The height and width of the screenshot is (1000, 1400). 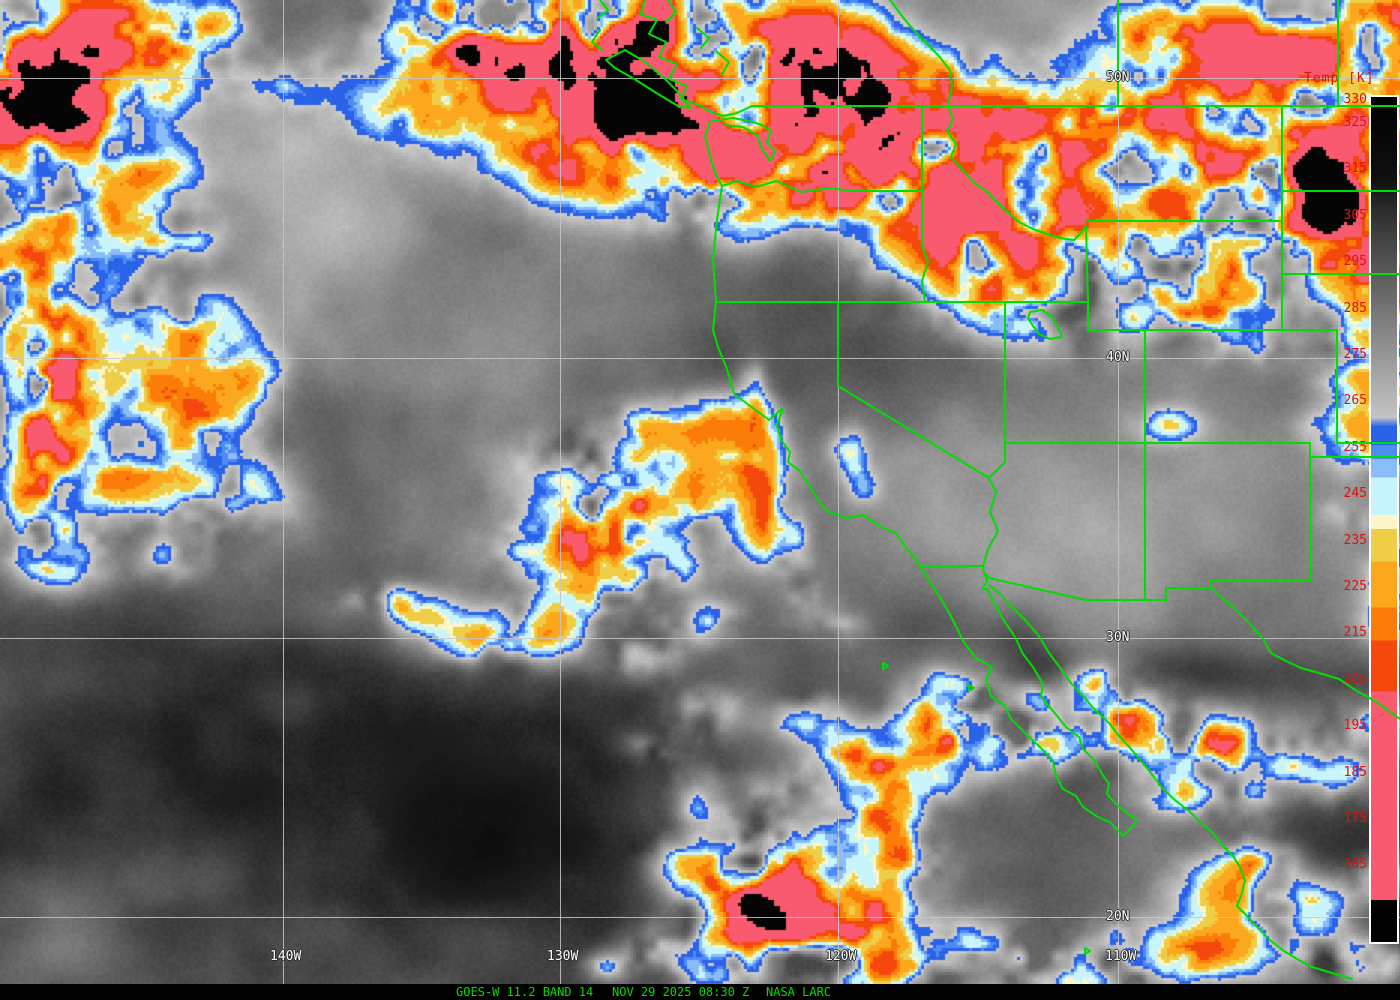 I want to click on temp-tick-label: 235, so click(x=1355, y=540).